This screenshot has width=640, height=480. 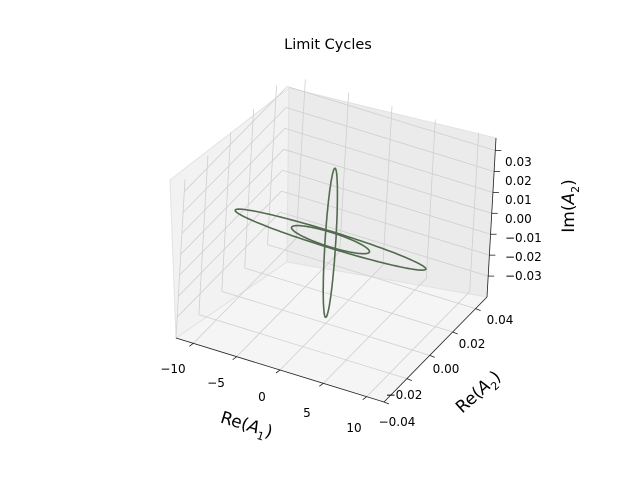 I want to click on z-tick-label: 0.03, so click(x=518, y=162).